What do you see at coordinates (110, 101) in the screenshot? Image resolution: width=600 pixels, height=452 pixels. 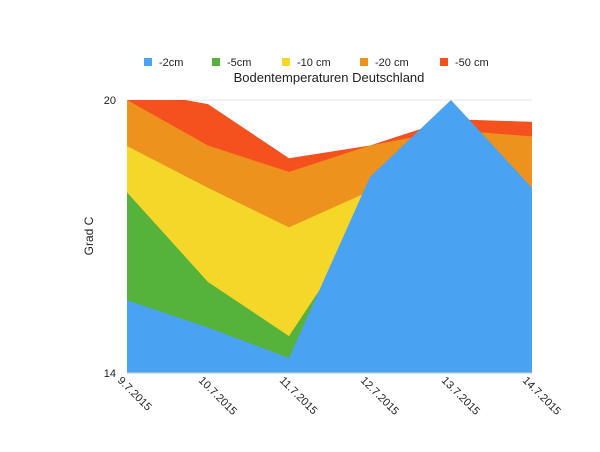 I see `y-tick-label: 20` at bounding box center [110, 101].